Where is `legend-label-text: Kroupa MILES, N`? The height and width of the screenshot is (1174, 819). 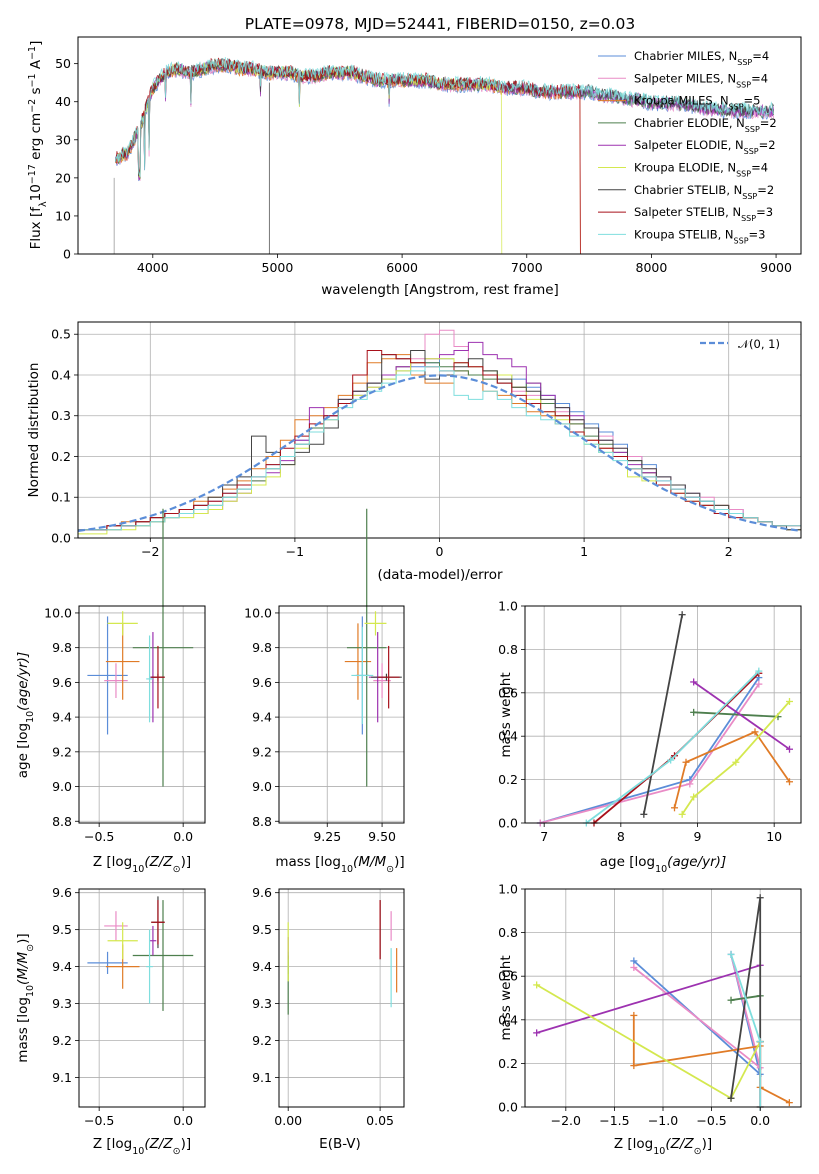
legend-label-text: Kroupa MILES, N is located at coordinates (681, 101).